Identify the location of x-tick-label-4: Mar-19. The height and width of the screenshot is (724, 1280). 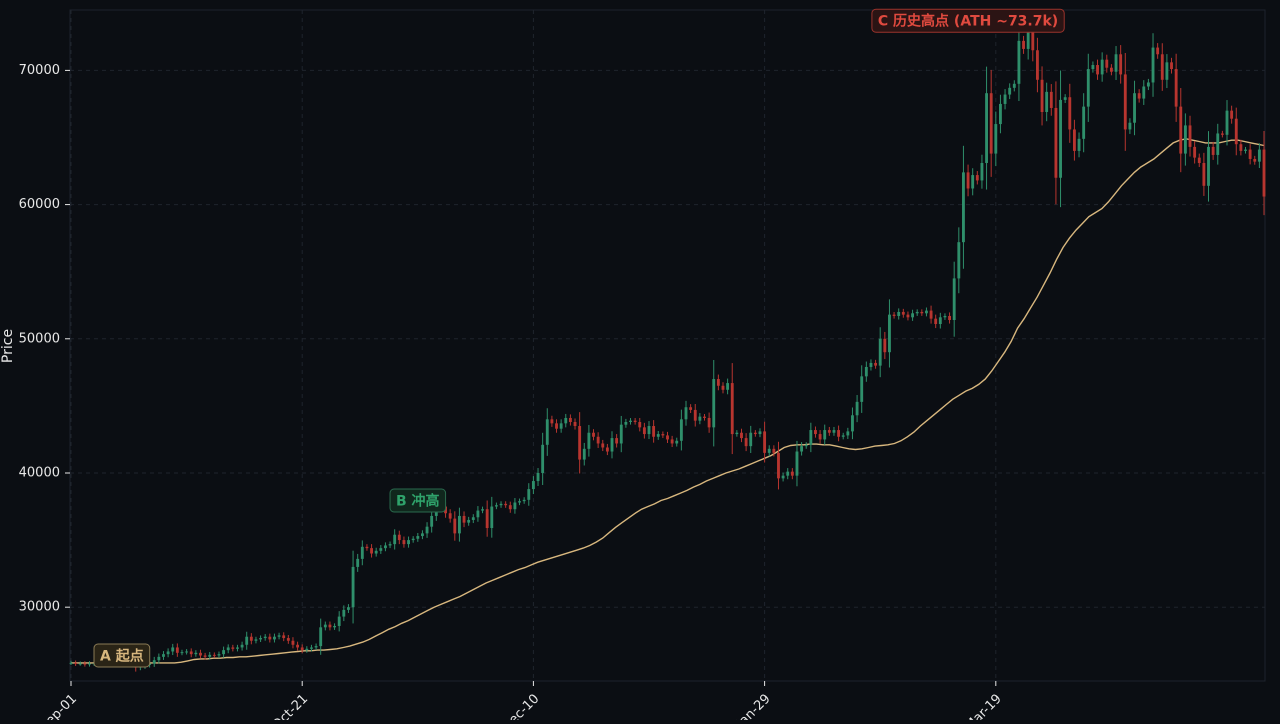
(983, 705).